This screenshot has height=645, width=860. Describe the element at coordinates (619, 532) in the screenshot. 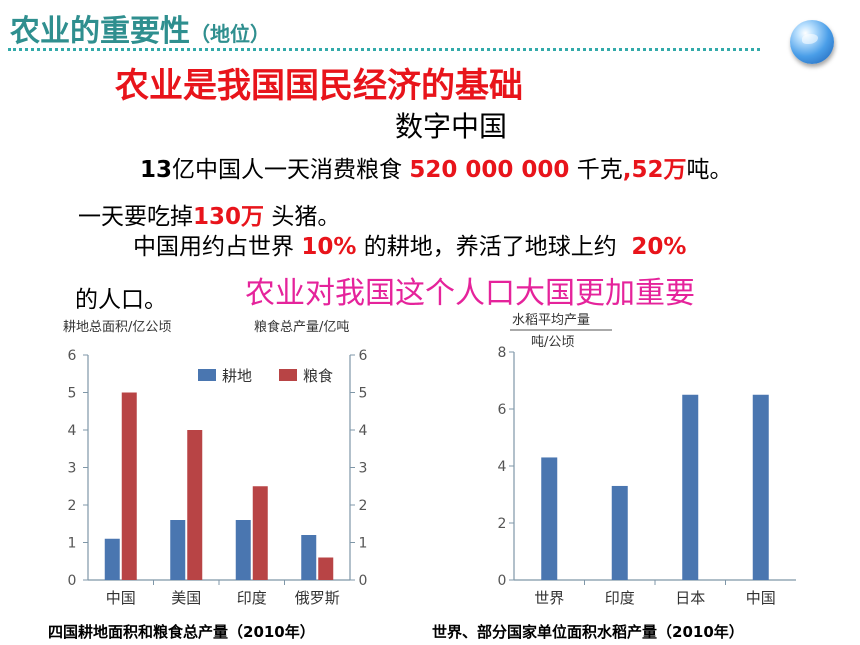

I see `bar-rice-印度` at that location.